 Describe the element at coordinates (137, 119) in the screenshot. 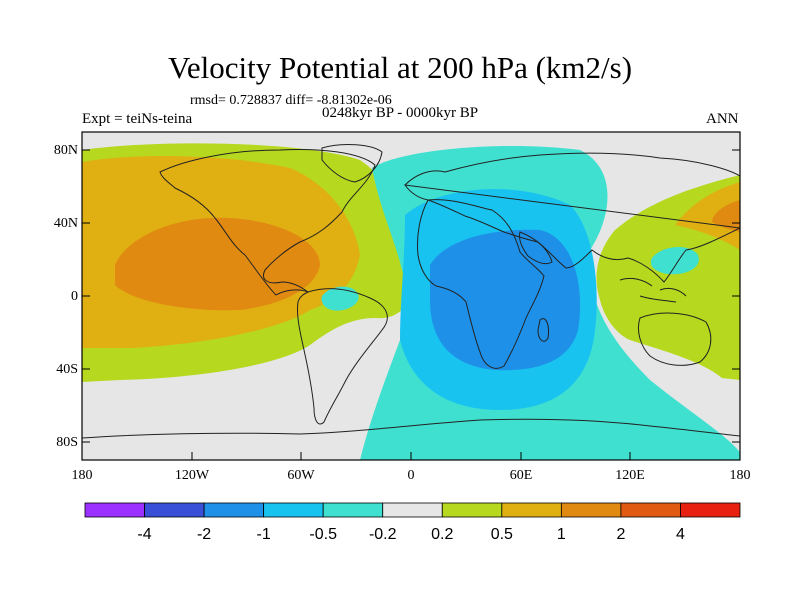

I see `experiment-label: Expt = teiNs-teina` at that location.